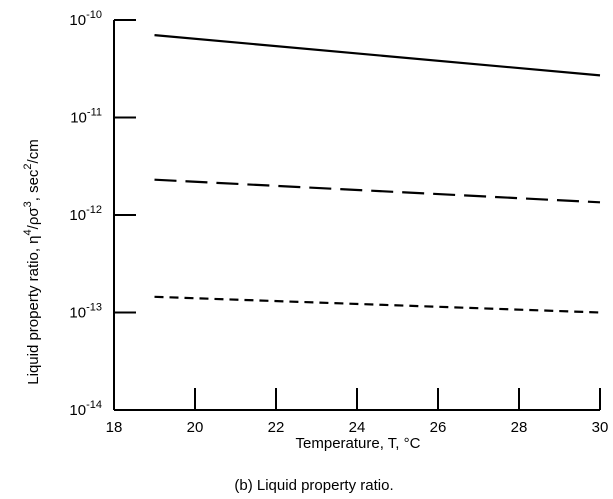  What do you see at coordinates (85, 409) in the screenshot?
I see `y-tick-label: 10-14` at bounding box center [85, 409].